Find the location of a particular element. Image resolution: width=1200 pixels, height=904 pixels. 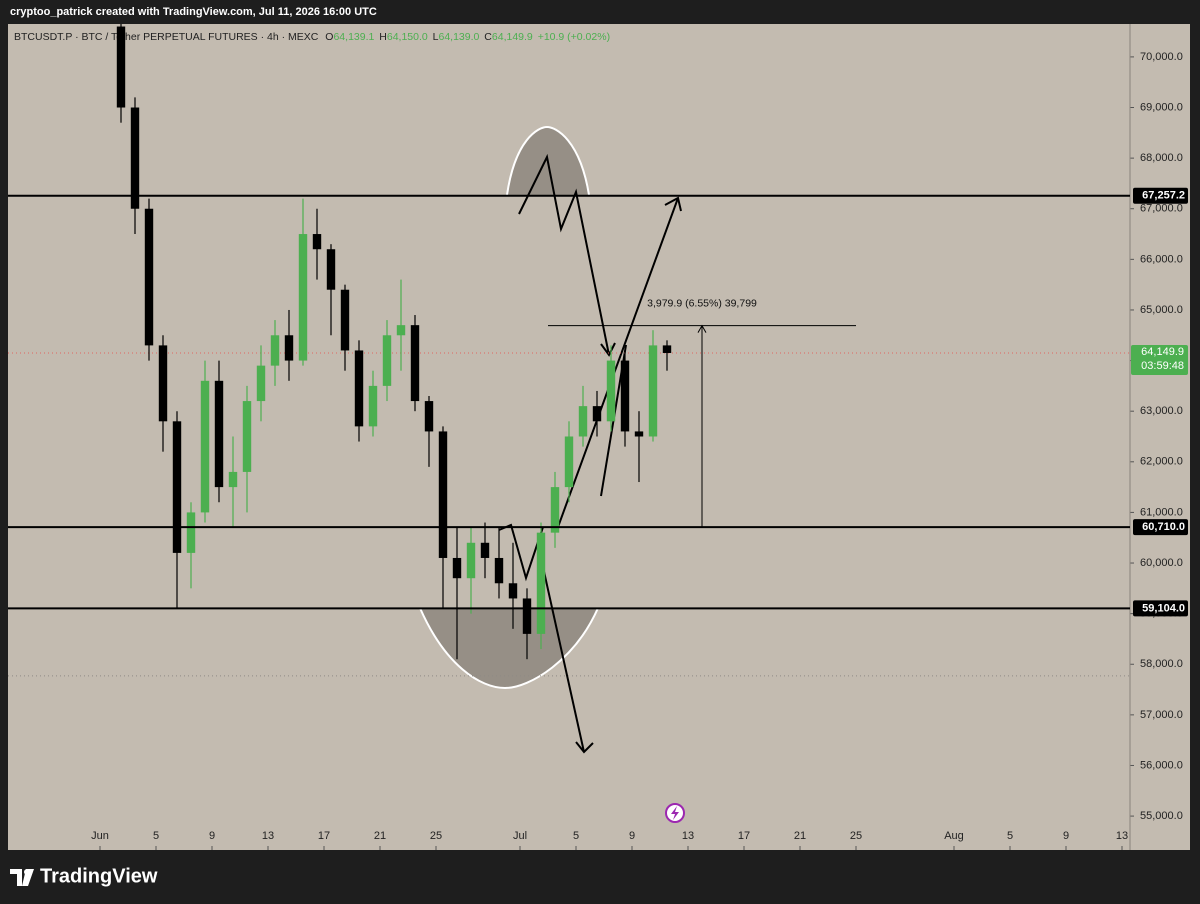

measure-label: 3,979.9 (6.55%) 39,799 is located at coordinates (702, 303).